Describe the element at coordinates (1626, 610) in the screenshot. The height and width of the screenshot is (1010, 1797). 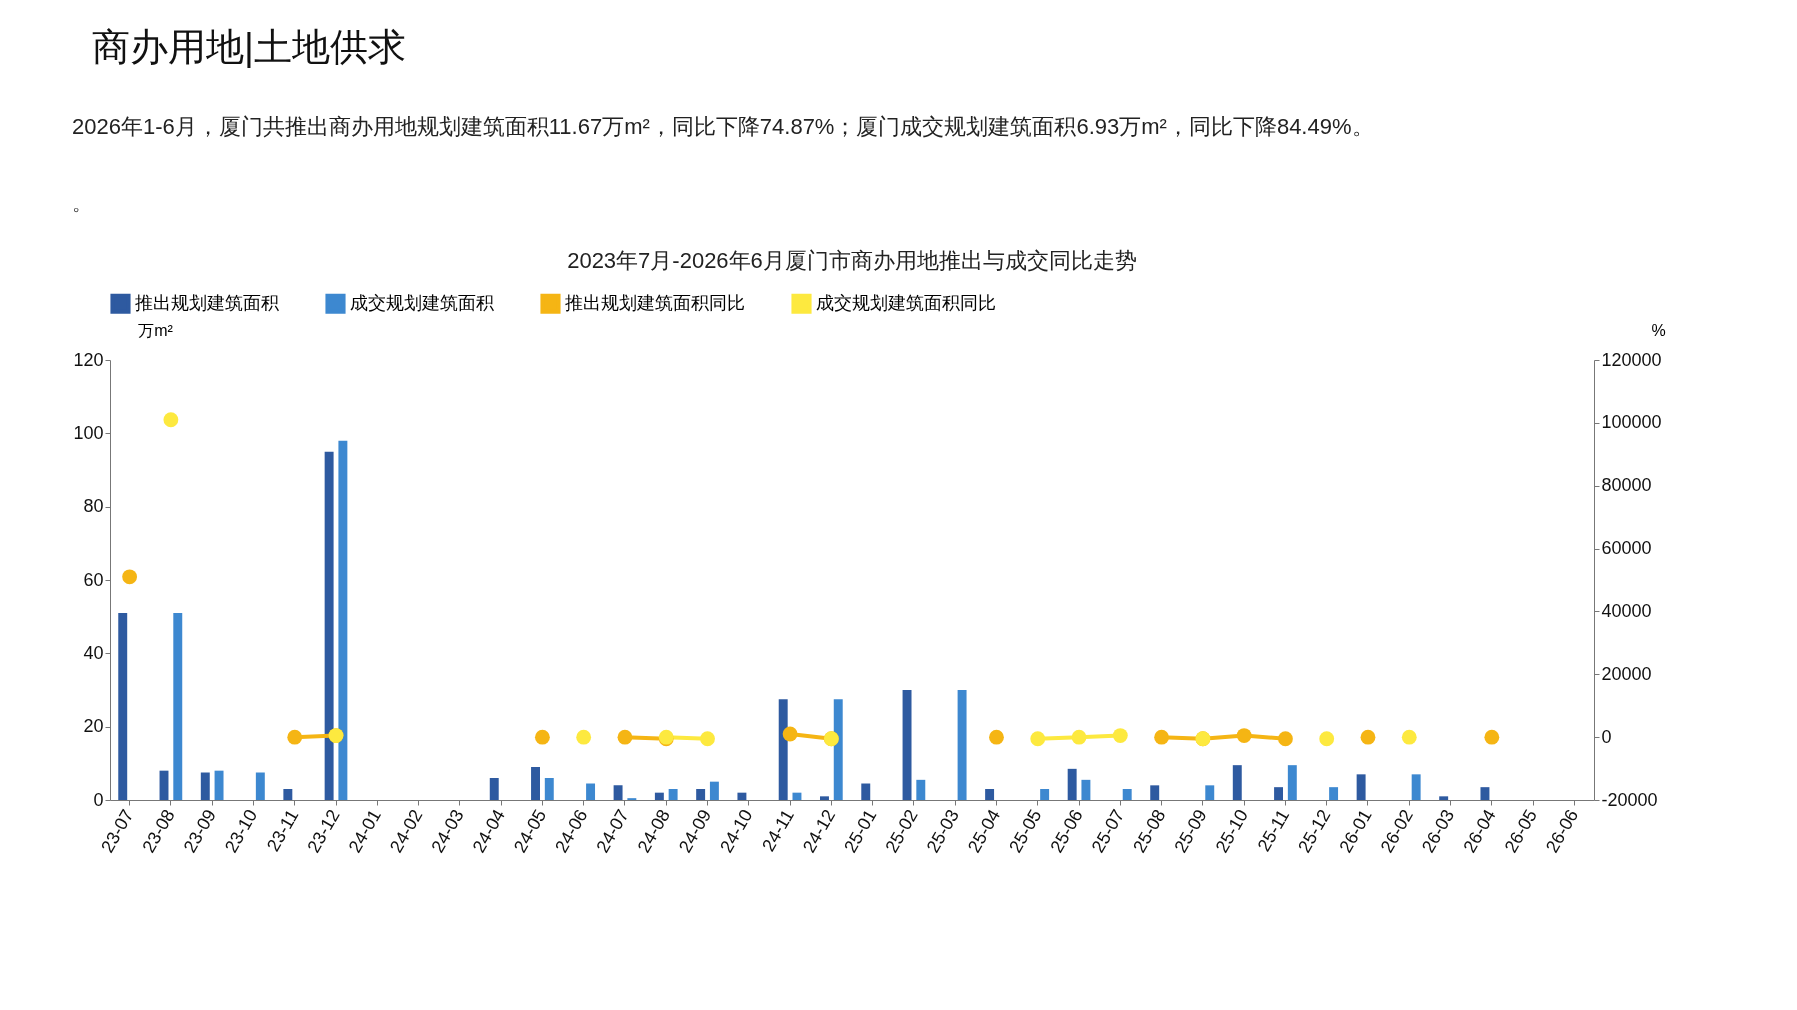
I see `y2-tick-label: 40000` at that location.